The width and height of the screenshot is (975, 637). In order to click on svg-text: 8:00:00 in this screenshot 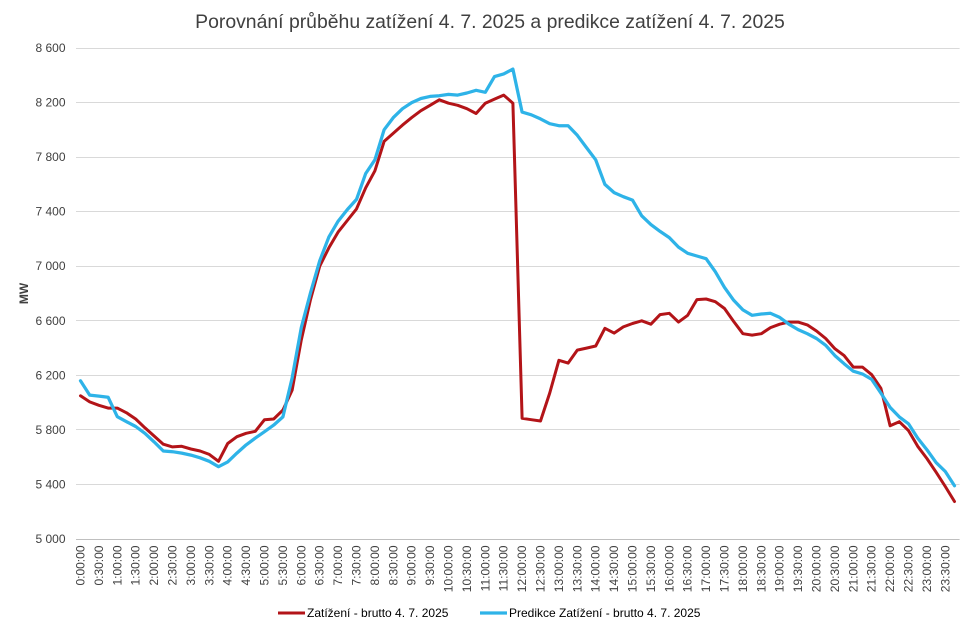, I will do `click(375, 565)`.